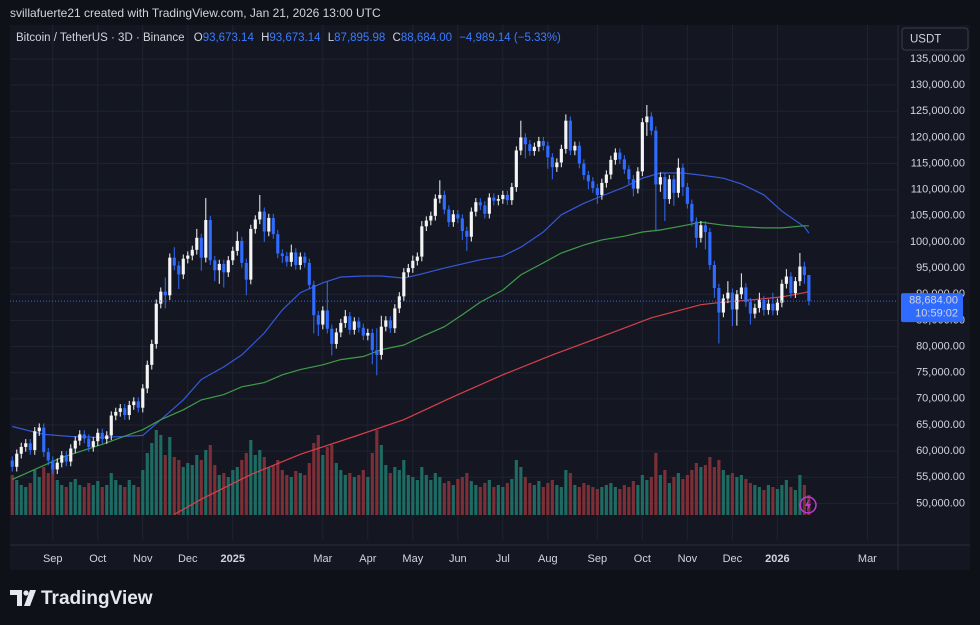  I want to click on y-tick-label: 60,000.00, so click(940, 451).